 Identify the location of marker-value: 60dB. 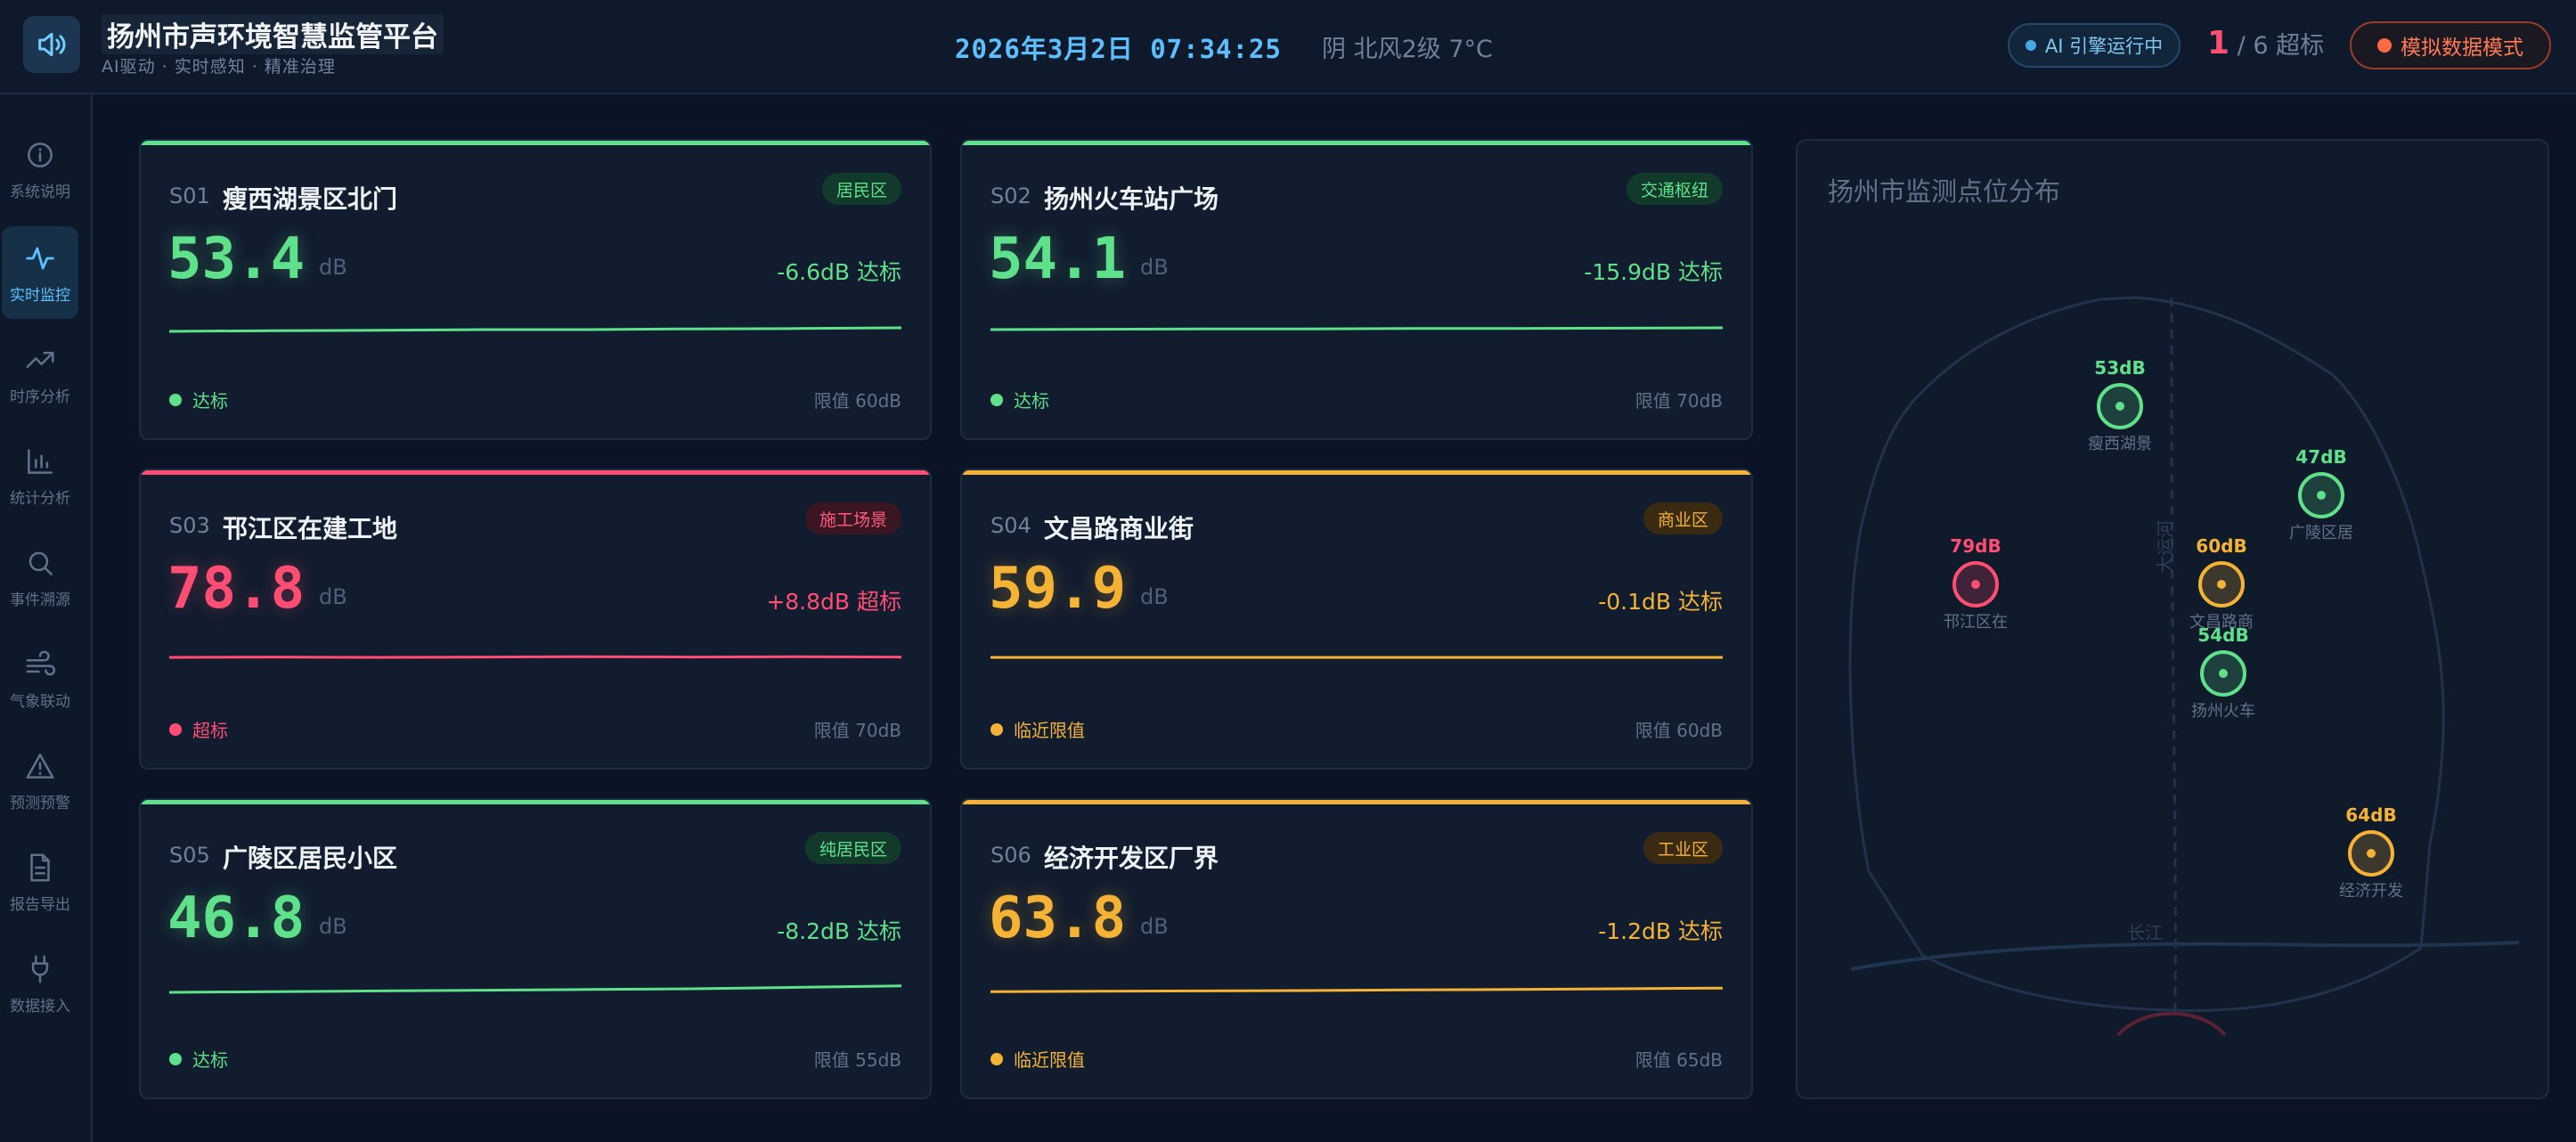
(2221, 546).